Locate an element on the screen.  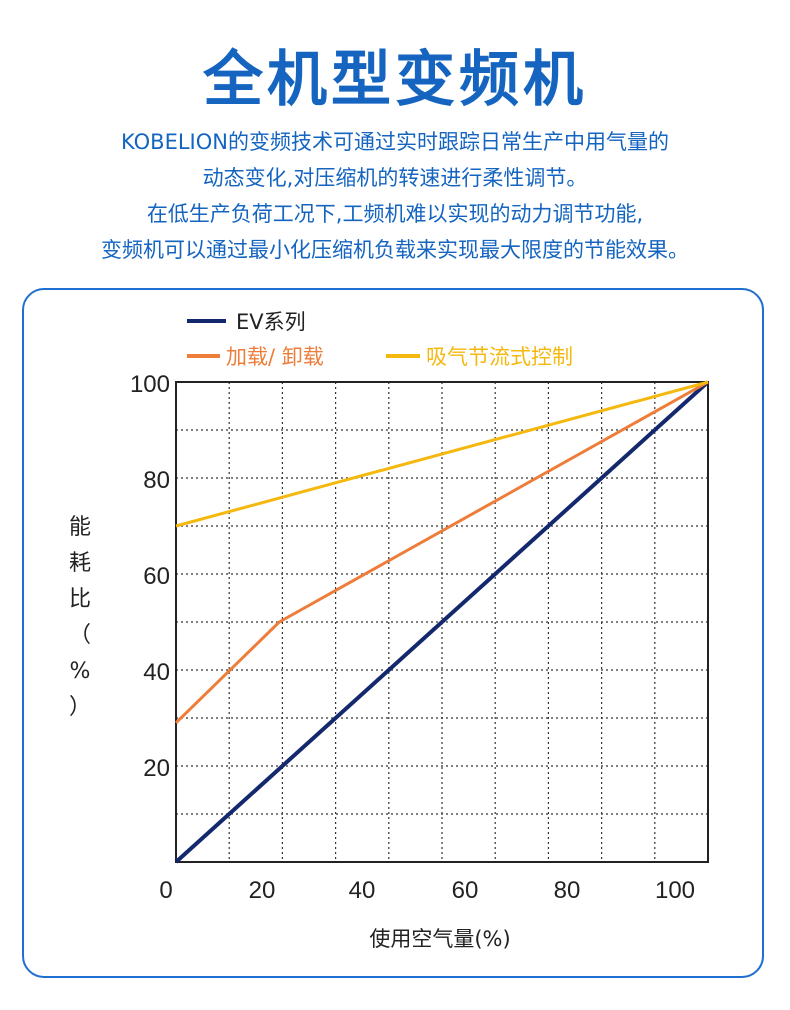
x-tick-label: 40 is located at coordinates (362, 890).